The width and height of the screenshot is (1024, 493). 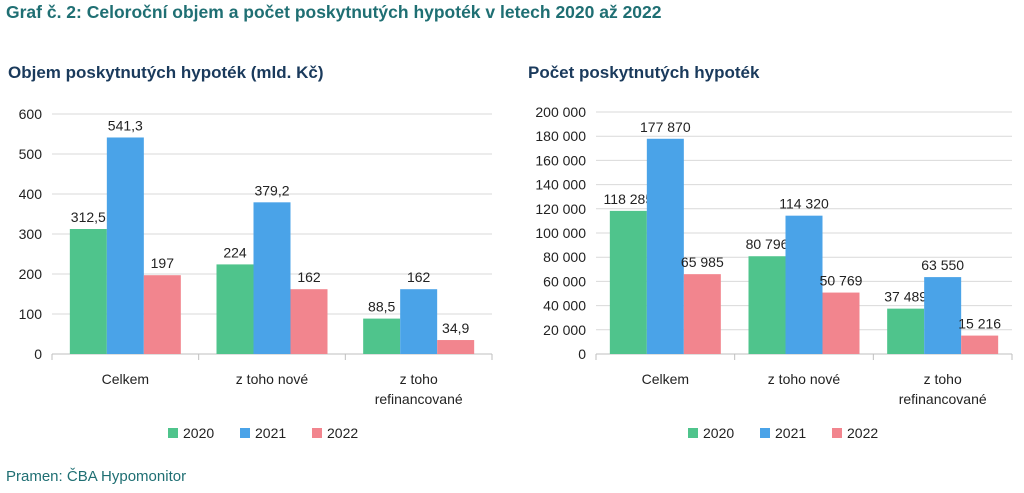 I want to click on data-label: 177 870, so click(x=665, y=127).